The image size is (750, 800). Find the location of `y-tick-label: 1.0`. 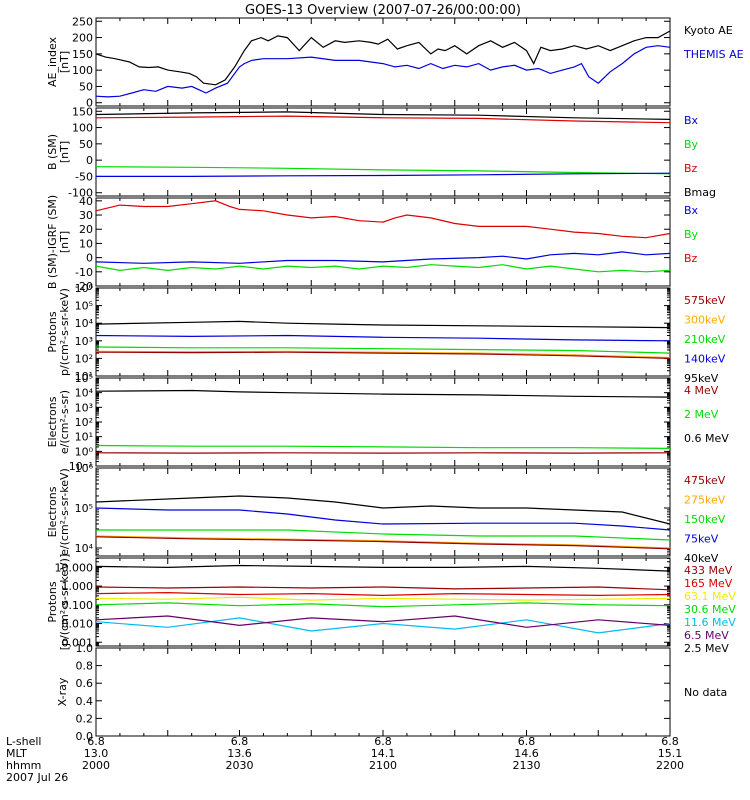

y-tick-label: 1.0 is located at coordinates (85, 648).